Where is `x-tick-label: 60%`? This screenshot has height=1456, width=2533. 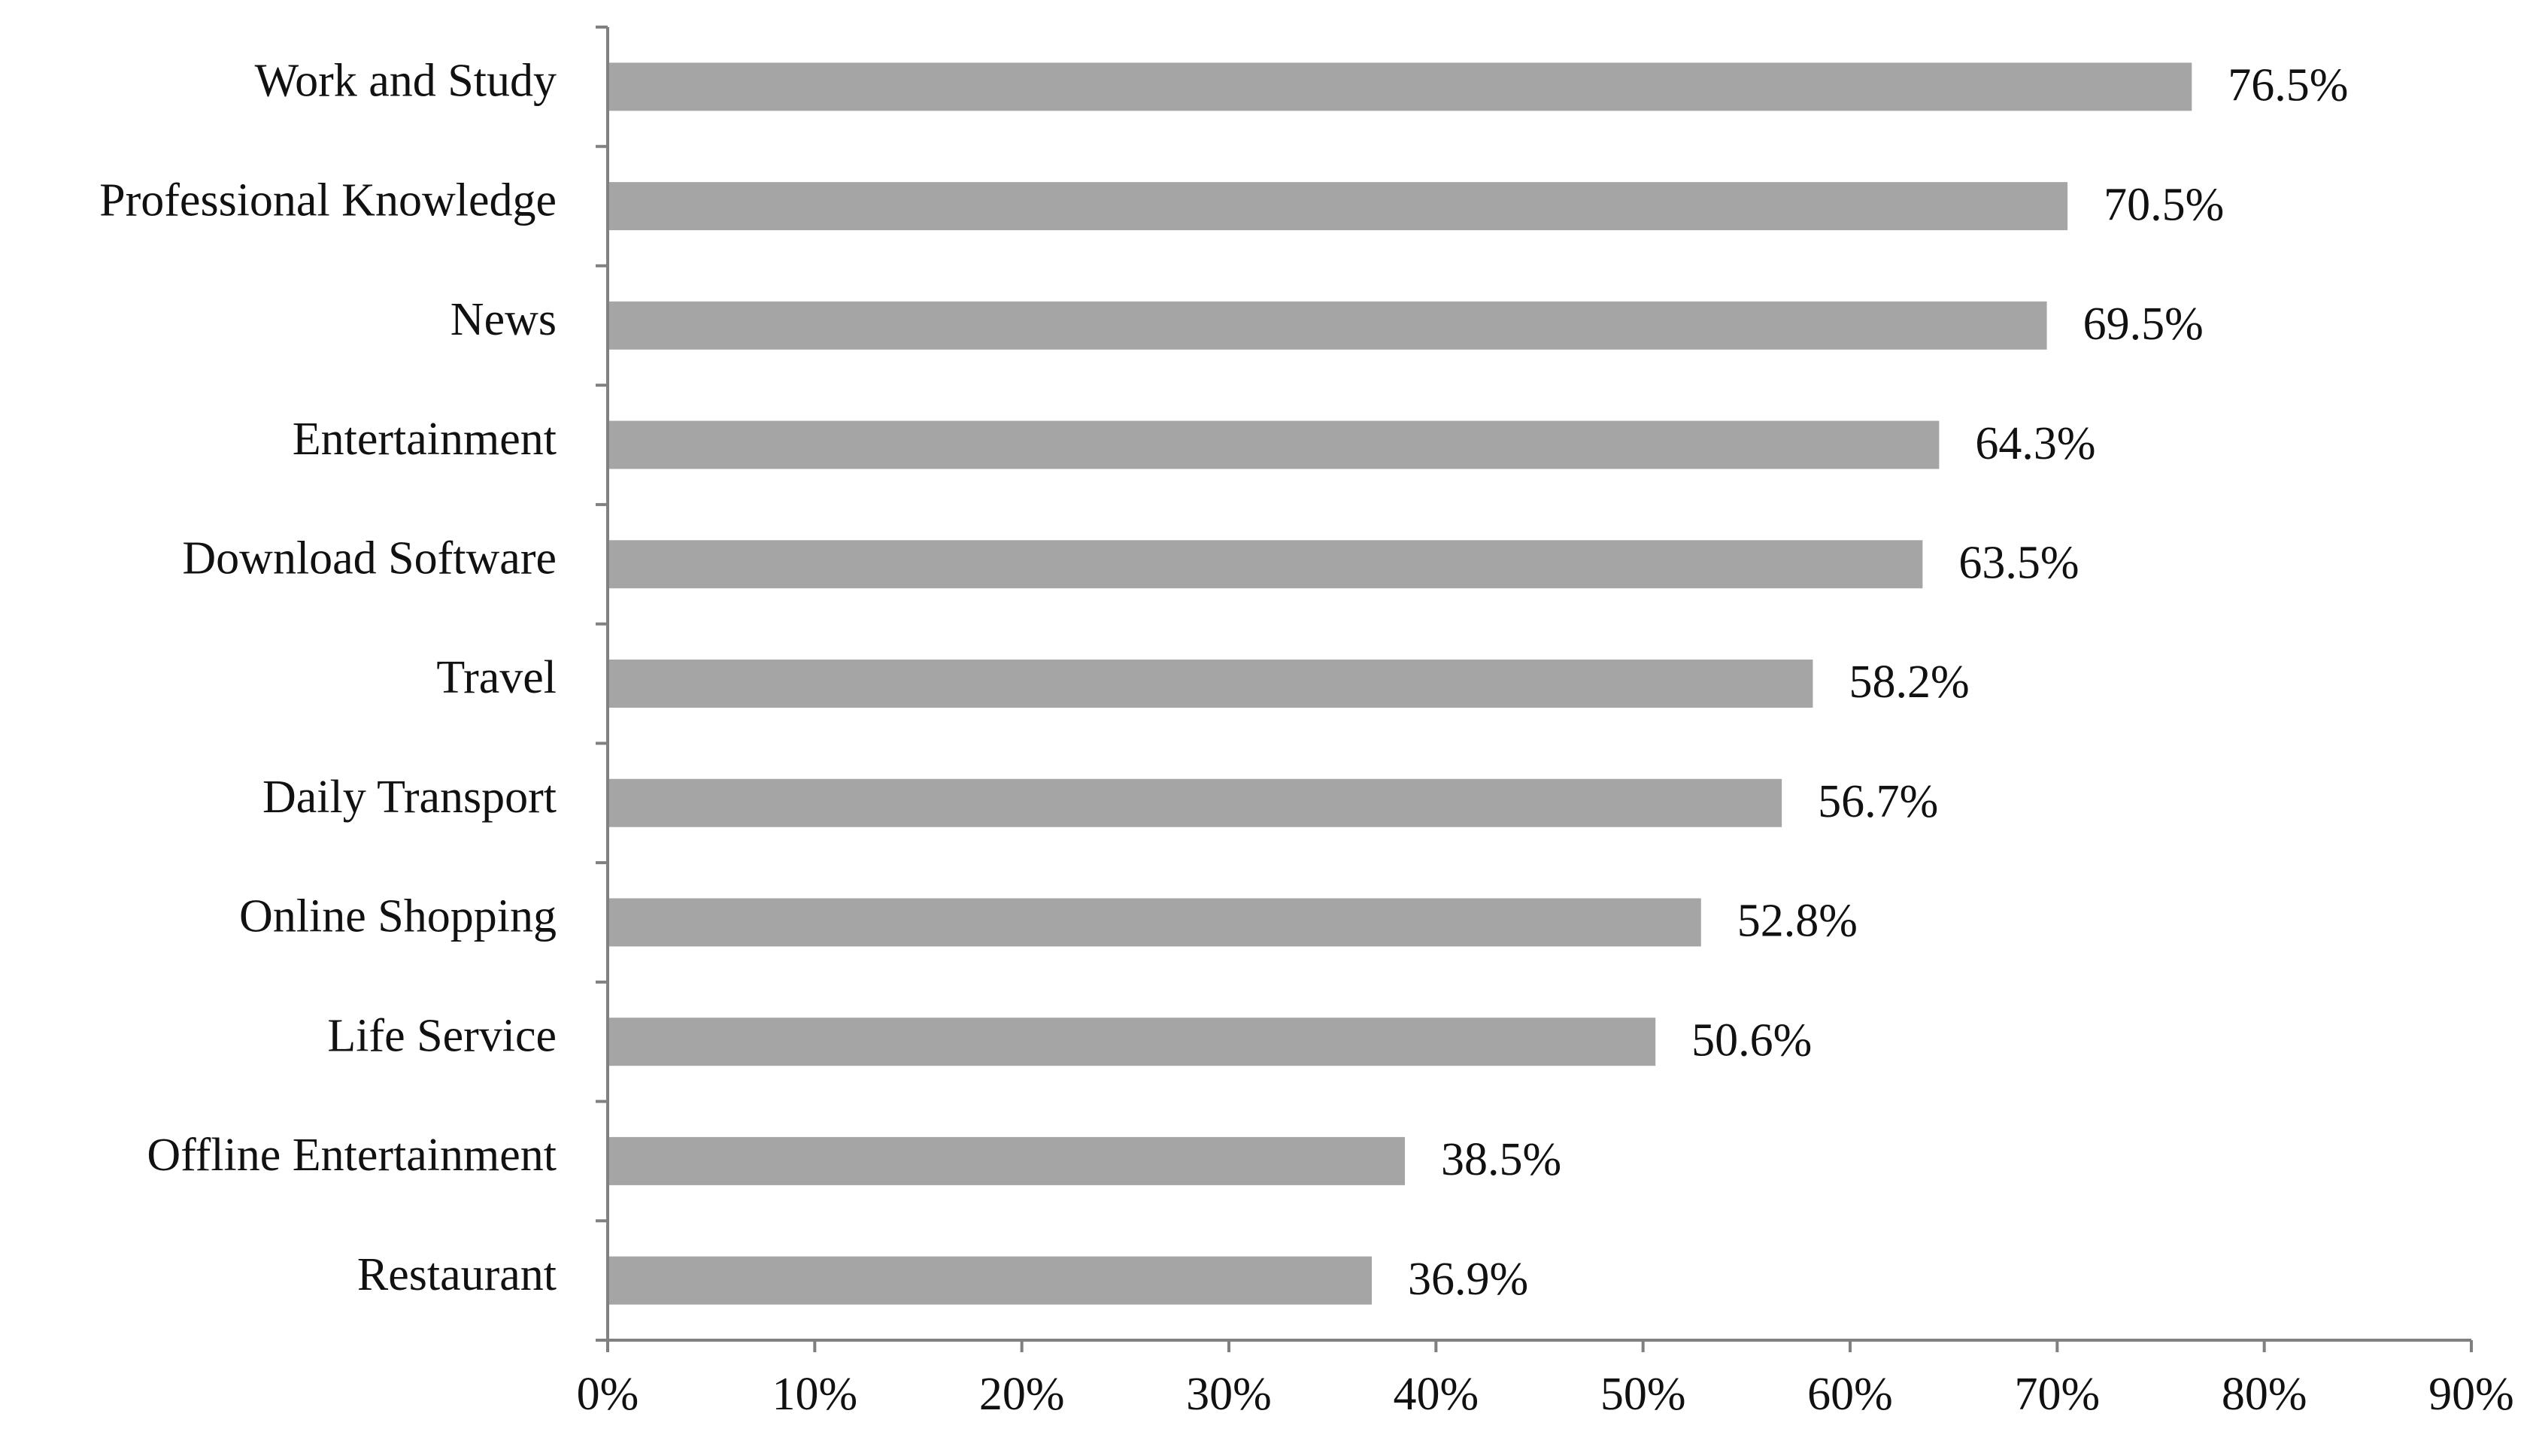 x-tick-label: 60% is located at coordinates (1850, 1394).